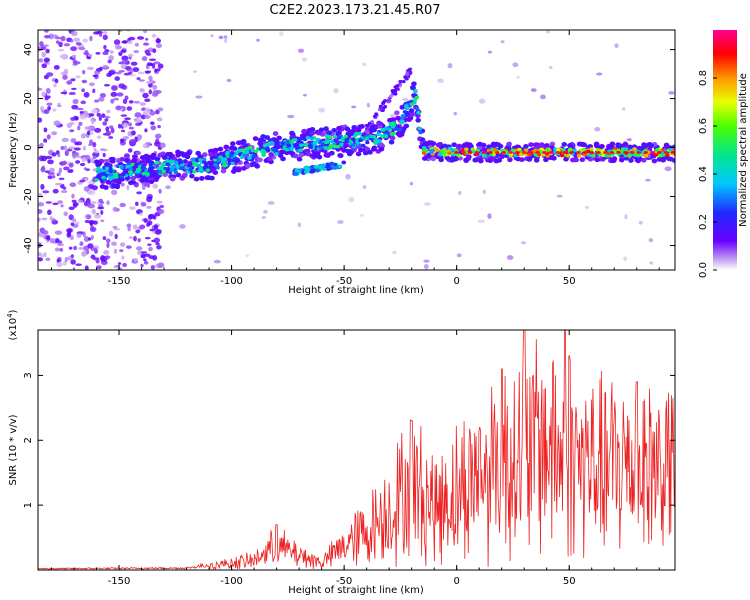 The width and height of the screenshot is (750, 600). What do you see at coordinates (10, 315) in the screenshot?
I see `snr-scale-exponent: 4` at bounding box center [10, 315].